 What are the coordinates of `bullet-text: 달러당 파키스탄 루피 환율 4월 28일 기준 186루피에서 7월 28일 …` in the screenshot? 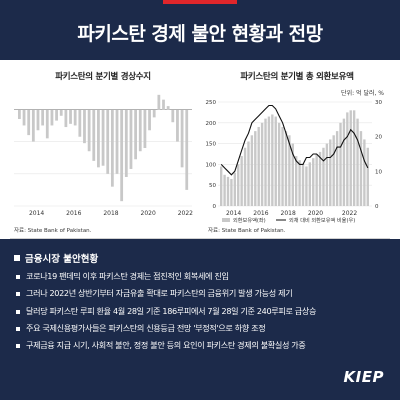 It's located at (171, 310).